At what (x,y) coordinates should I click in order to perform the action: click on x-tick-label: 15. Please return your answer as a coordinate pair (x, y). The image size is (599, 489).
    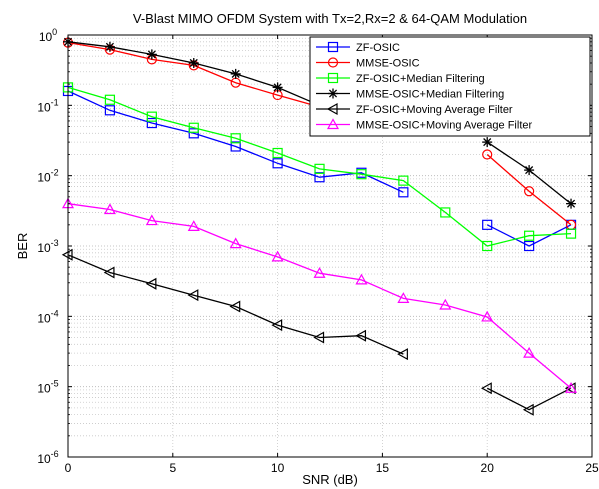
    Looking at the image, I should click on (383, 468).